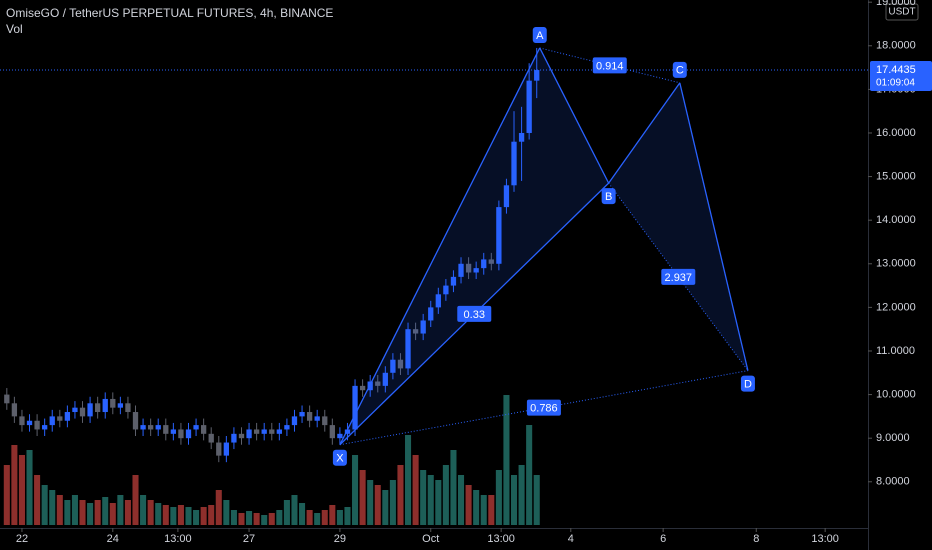 The height and width of the screenshot is (550, 932). Describe the element at coordinates (895, 351) in the screenshot. I see `y-tick-label: 11.0000` at that location.